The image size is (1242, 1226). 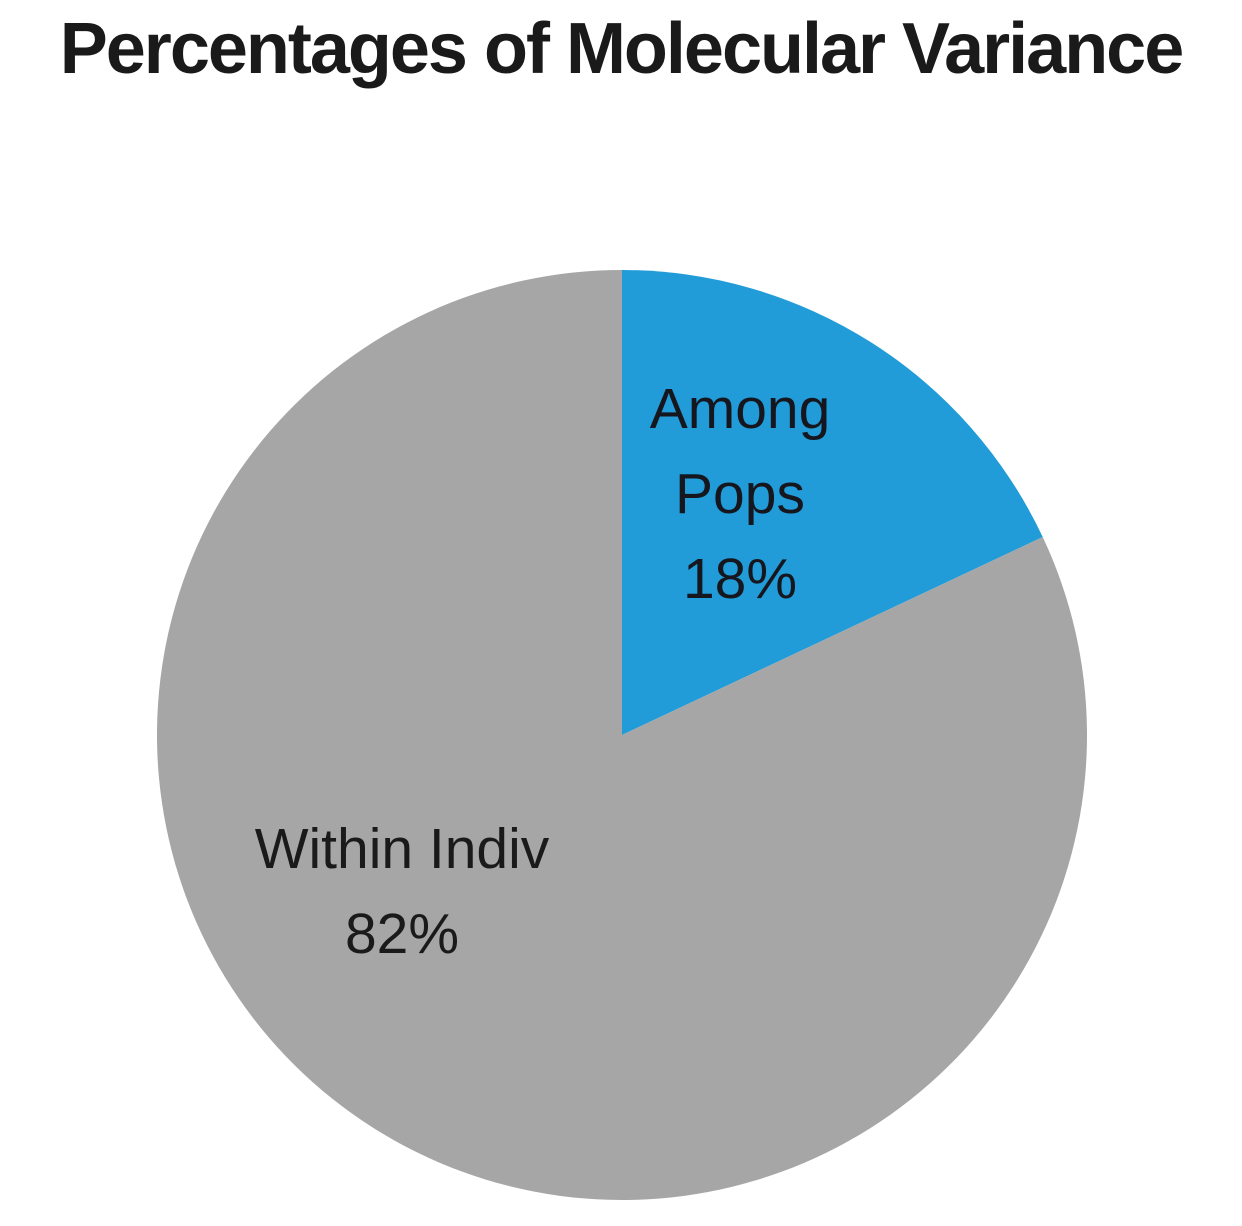 I want to click on slice-pct-label: 18%, so click(x=740, y=579).